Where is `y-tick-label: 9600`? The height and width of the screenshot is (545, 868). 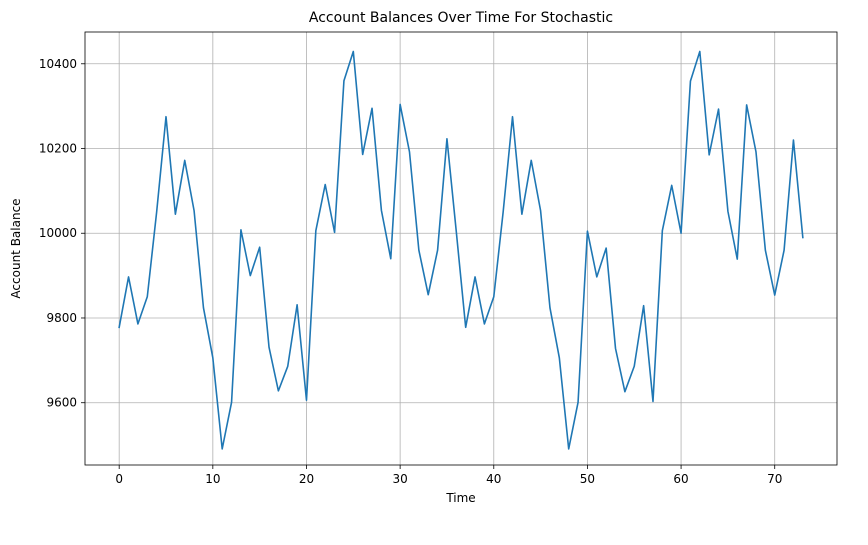 y-tick-label: 9600 is located at coordinates (61, 403).